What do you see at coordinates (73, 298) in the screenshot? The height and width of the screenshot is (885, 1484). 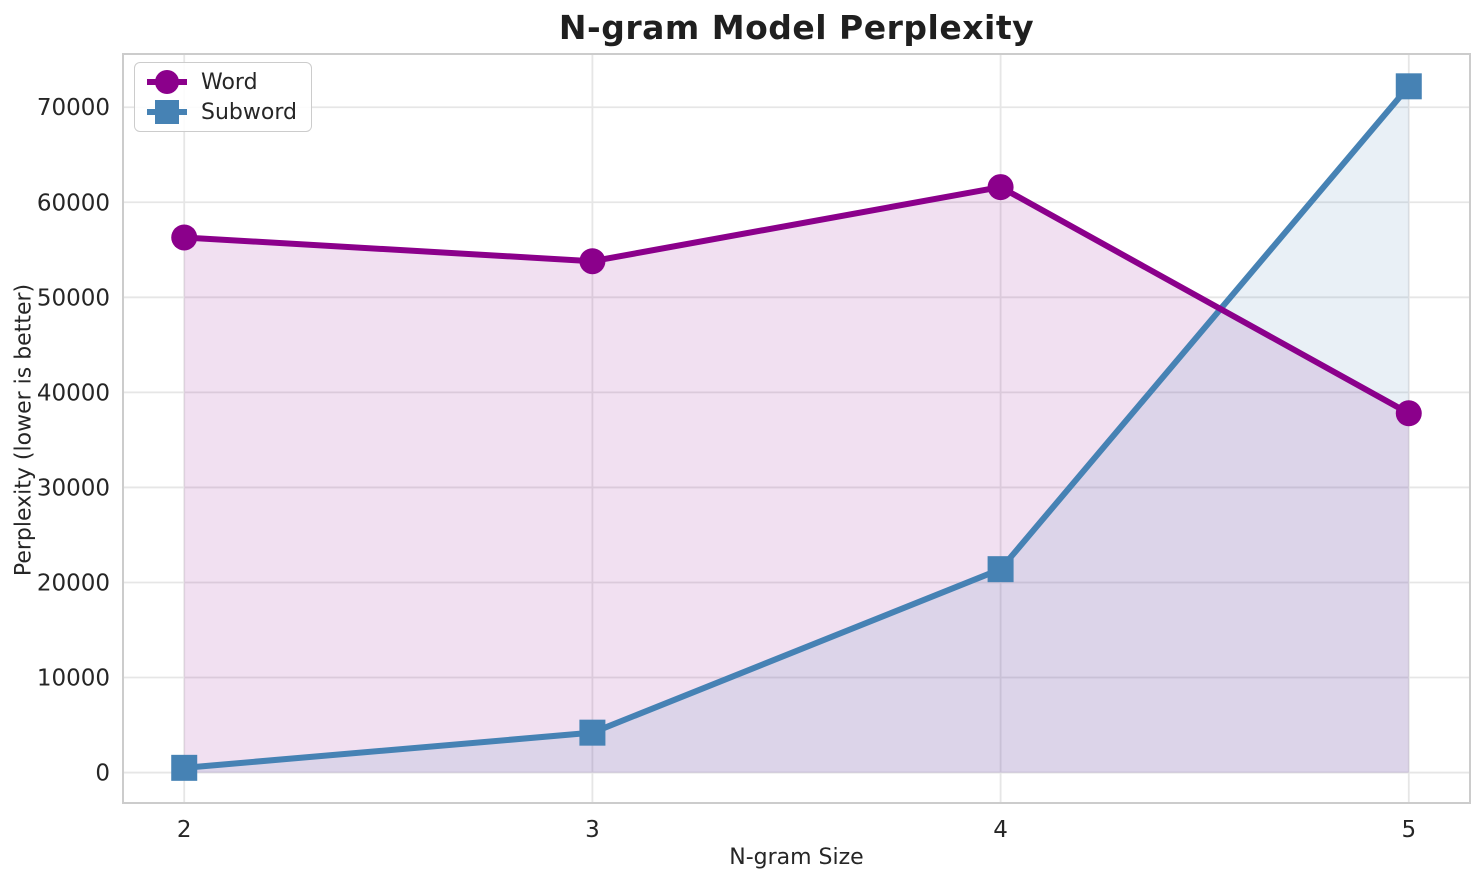 I see `y-tick-label: 50000` at bounding box center [73, 298].